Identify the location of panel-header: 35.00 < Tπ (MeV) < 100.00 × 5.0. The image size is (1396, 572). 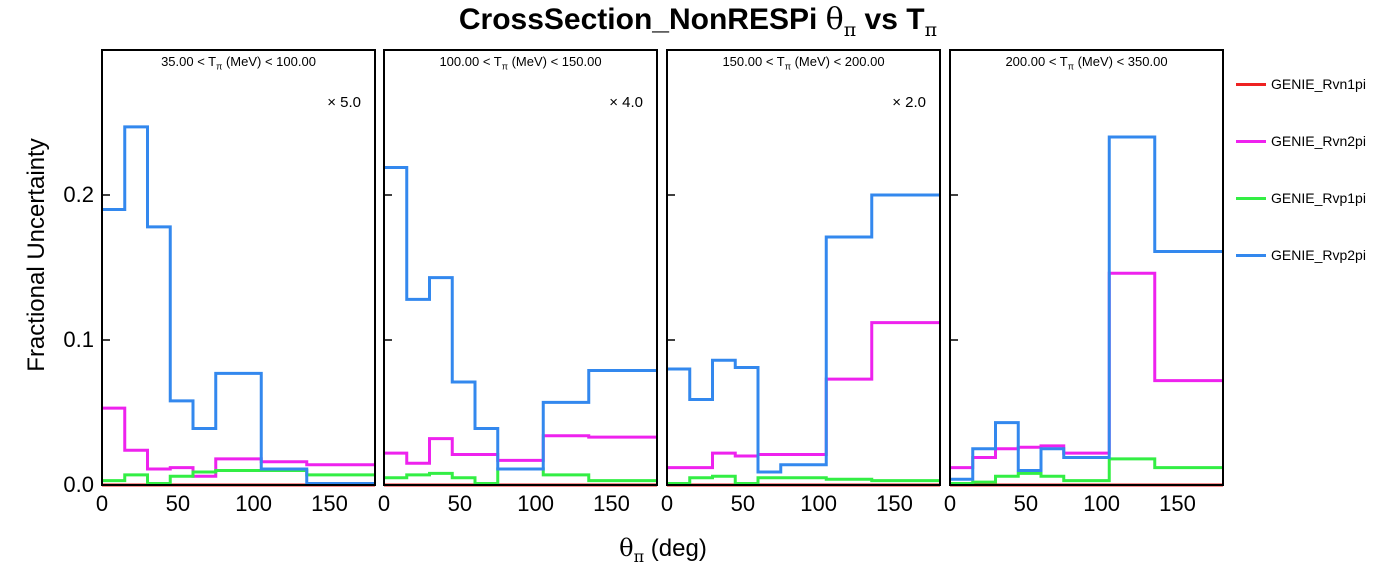
(238, 267).